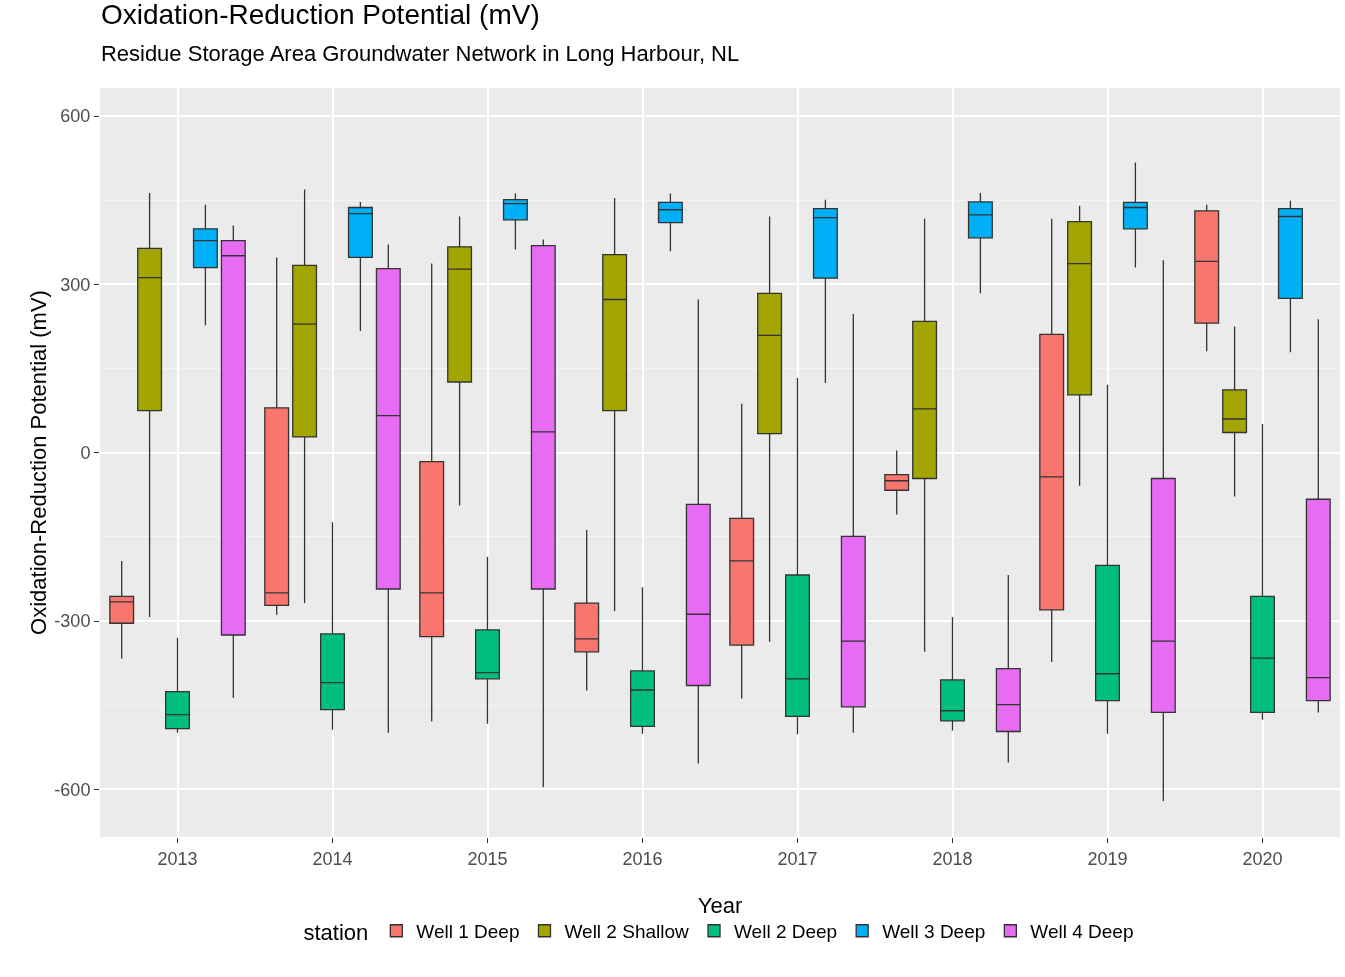 This screenshot has width=1345, height=977. I want to click on y-tick-label: 600, so click(75, 116).